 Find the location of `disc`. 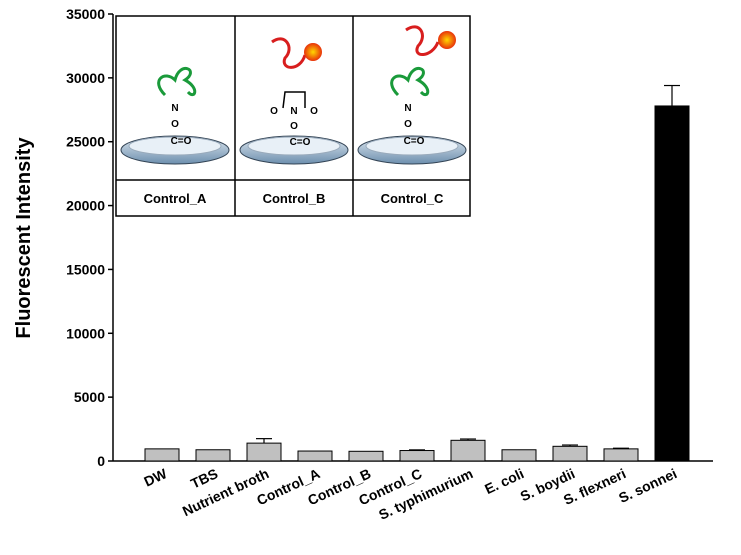

disc is located at coordinates (293, 150).